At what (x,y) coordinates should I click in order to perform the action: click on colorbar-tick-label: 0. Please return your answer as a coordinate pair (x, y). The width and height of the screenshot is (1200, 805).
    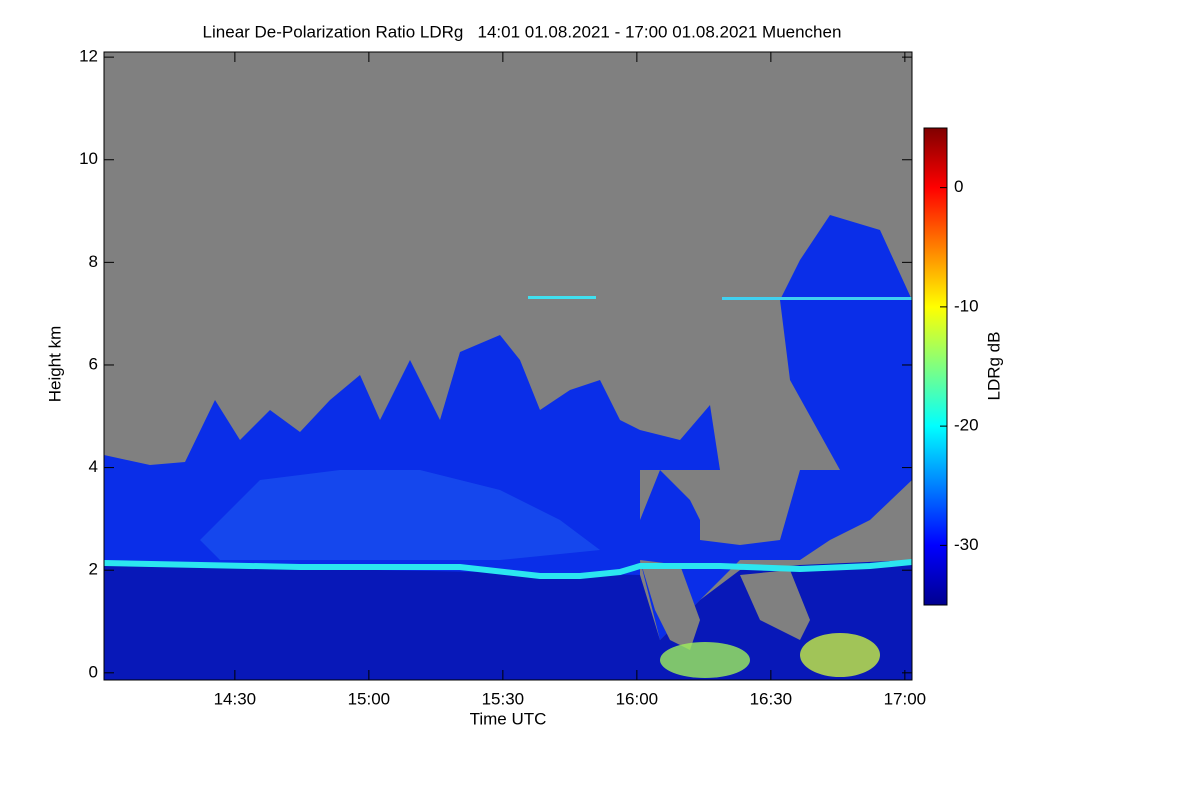
    Looking at the image, I should click on (958, 186).